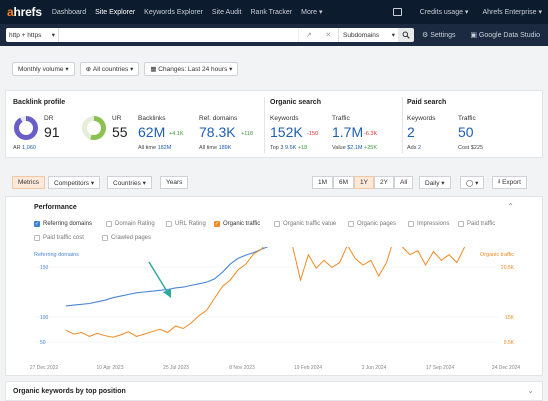 This screenshot has width=548, height=401. Describe the element at coordinates (371, 148) in the screenshot. I see `traffic-value-delta: +25K` at that location.